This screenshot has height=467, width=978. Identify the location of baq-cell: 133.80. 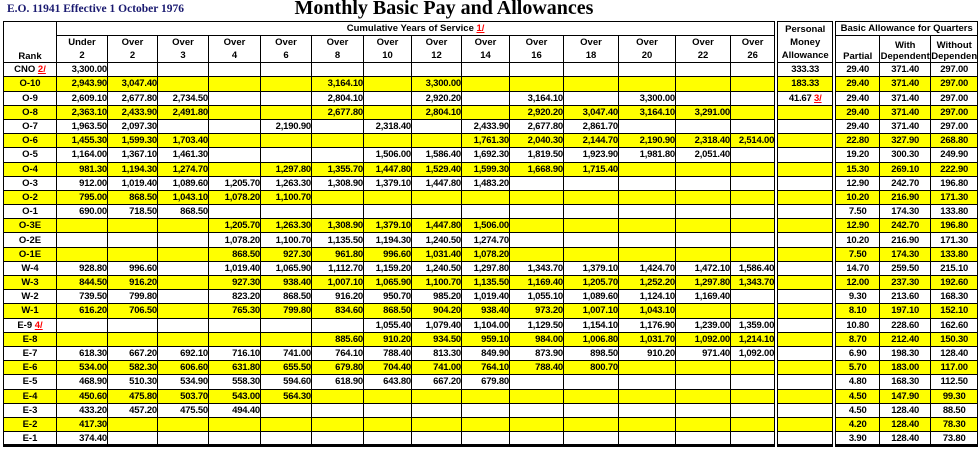
(954, 254).